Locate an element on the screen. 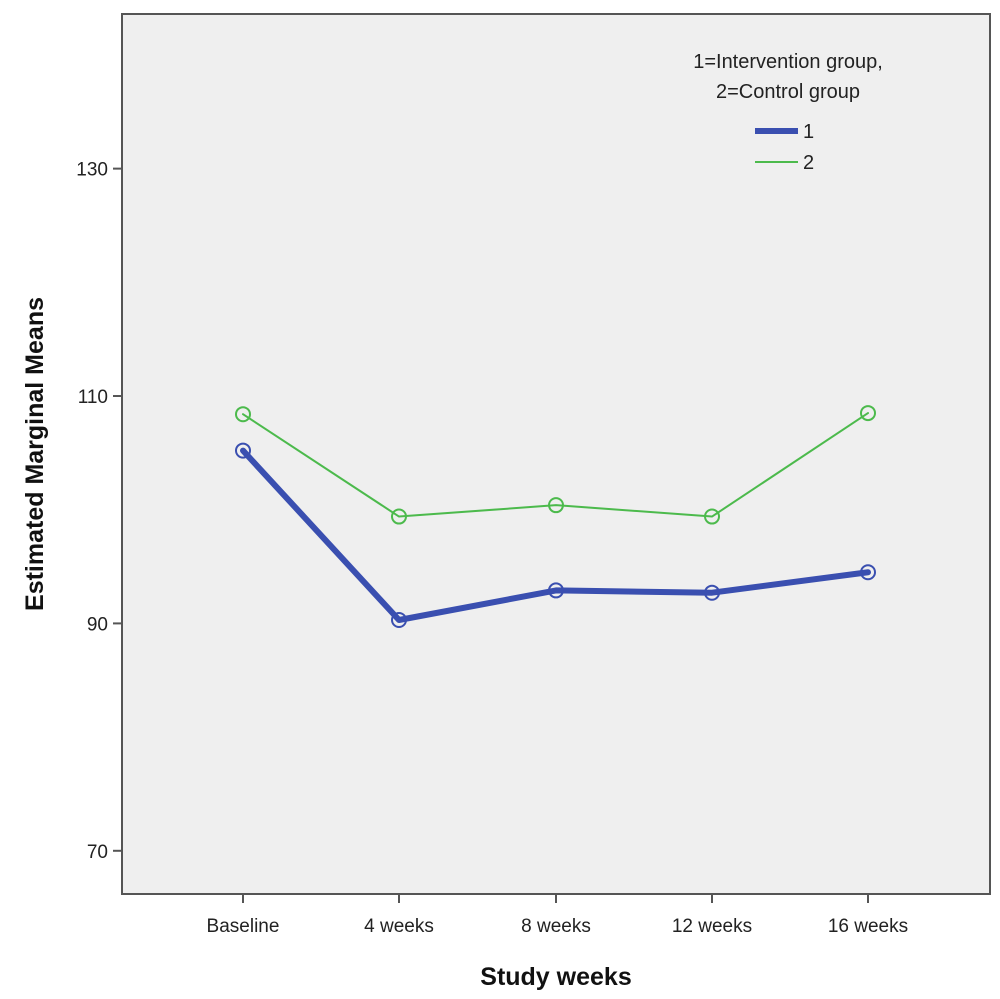  legend-label-2: 2 is located at coordinates (808, 163).